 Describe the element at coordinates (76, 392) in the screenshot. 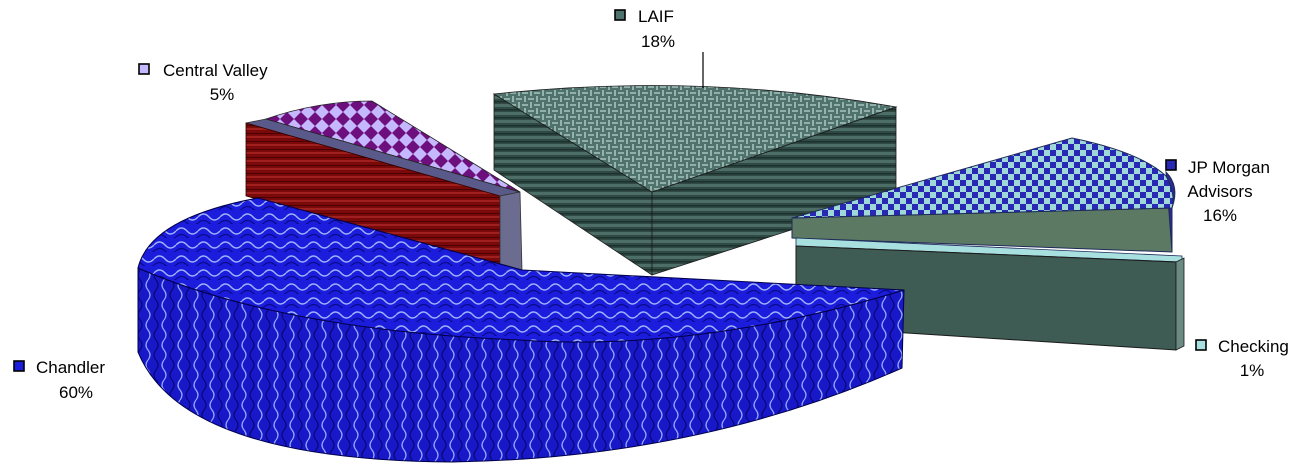

I see `label-chandler-value: 60%` at that location.